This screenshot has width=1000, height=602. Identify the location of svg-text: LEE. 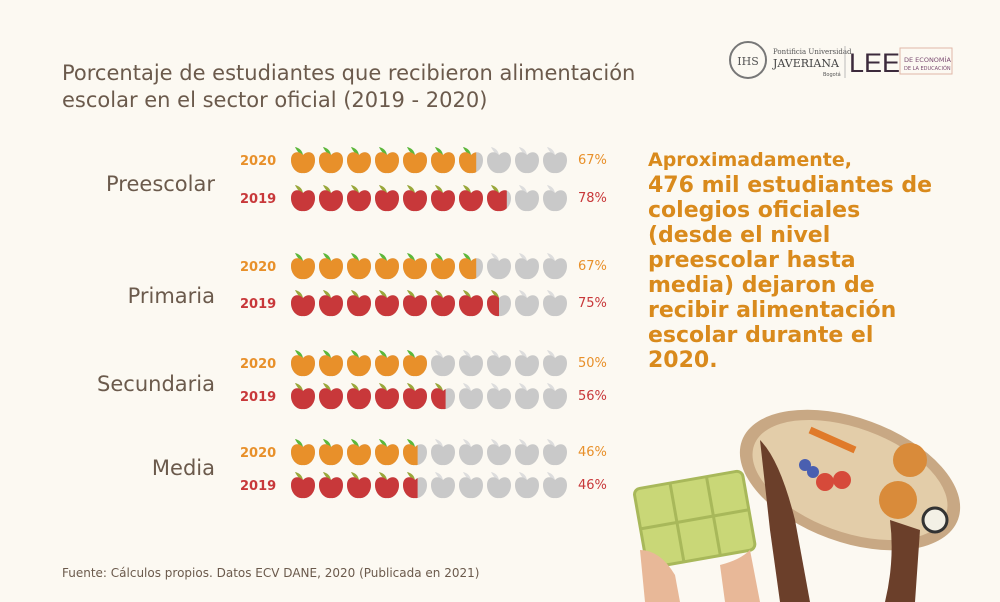
(874, 63).